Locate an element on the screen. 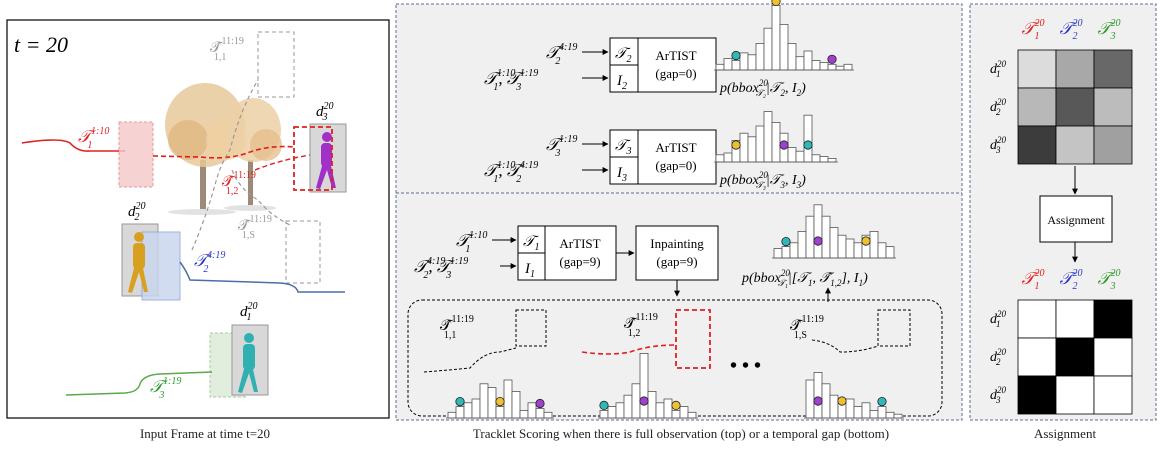 The height and width of the screenshot is (452, 1162). assignment-box is located at coordinates (1076, 219).